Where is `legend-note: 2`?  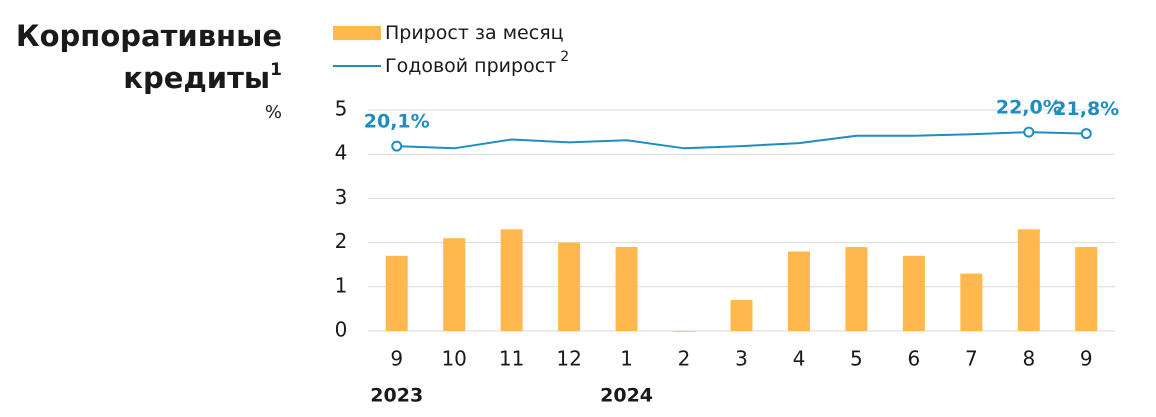 legend-note: 2 is located at coordinates (564, 57).